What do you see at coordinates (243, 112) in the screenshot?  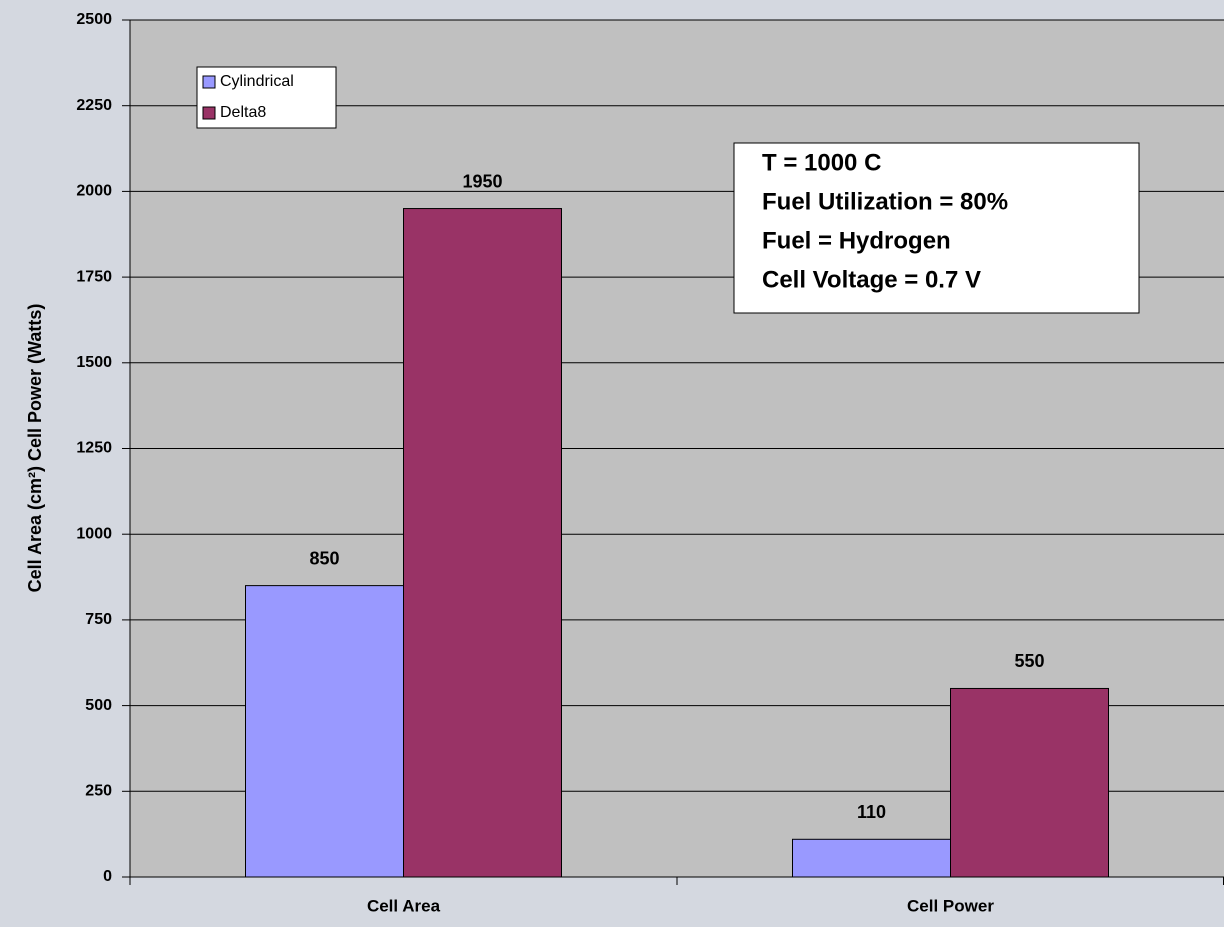 I see `legend-label: Delta8` at bounding box center [243, 112].